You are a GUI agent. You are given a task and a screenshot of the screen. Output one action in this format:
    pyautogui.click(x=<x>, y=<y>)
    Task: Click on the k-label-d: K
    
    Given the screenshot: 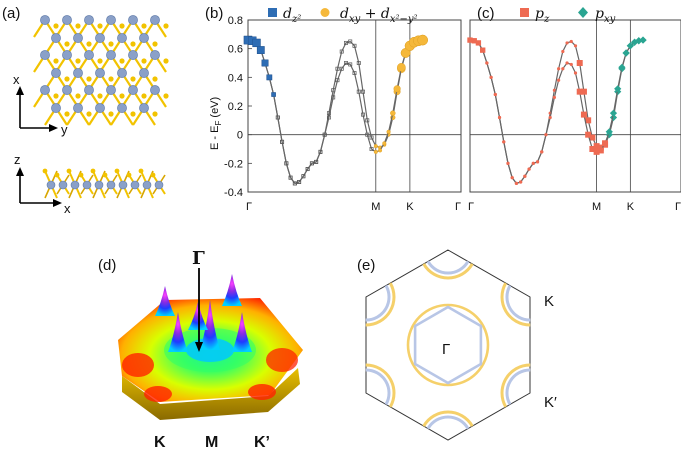 What is the action you would take?
    pyautogui.click(x=160, y=442)
    